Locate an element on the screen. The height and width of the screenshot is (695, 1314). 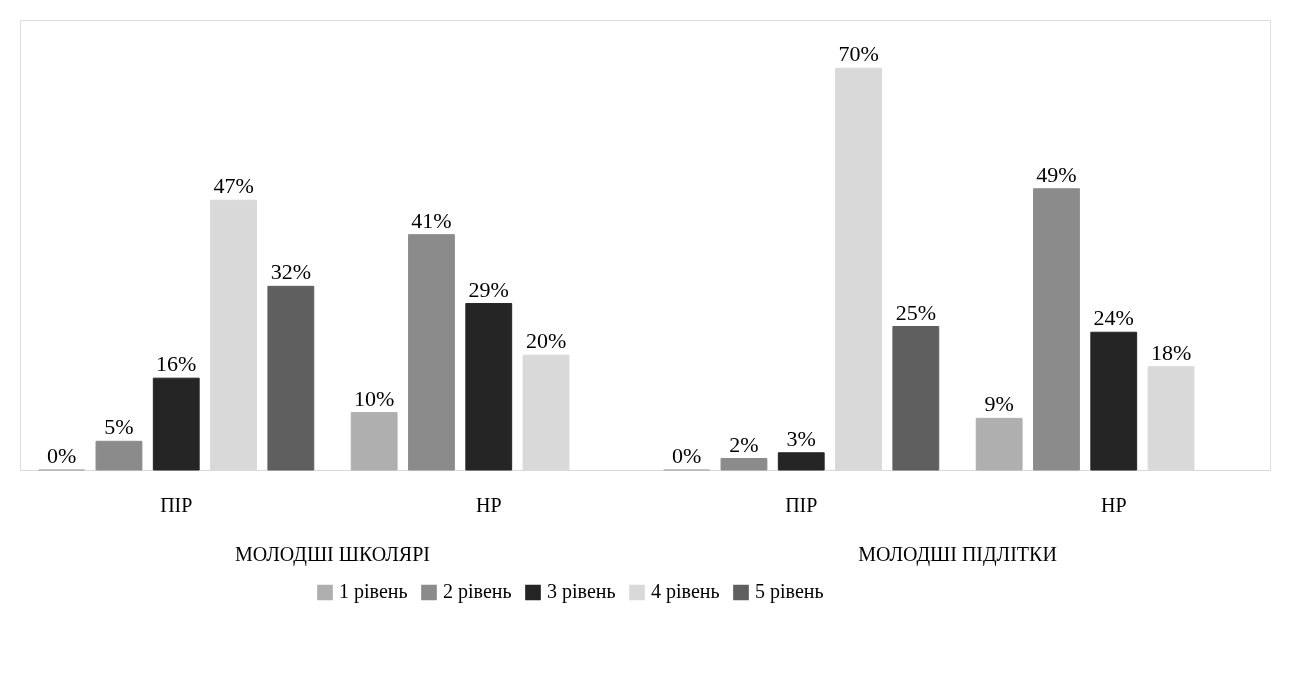
data-label: 2% is located at coordinates (744, 444).